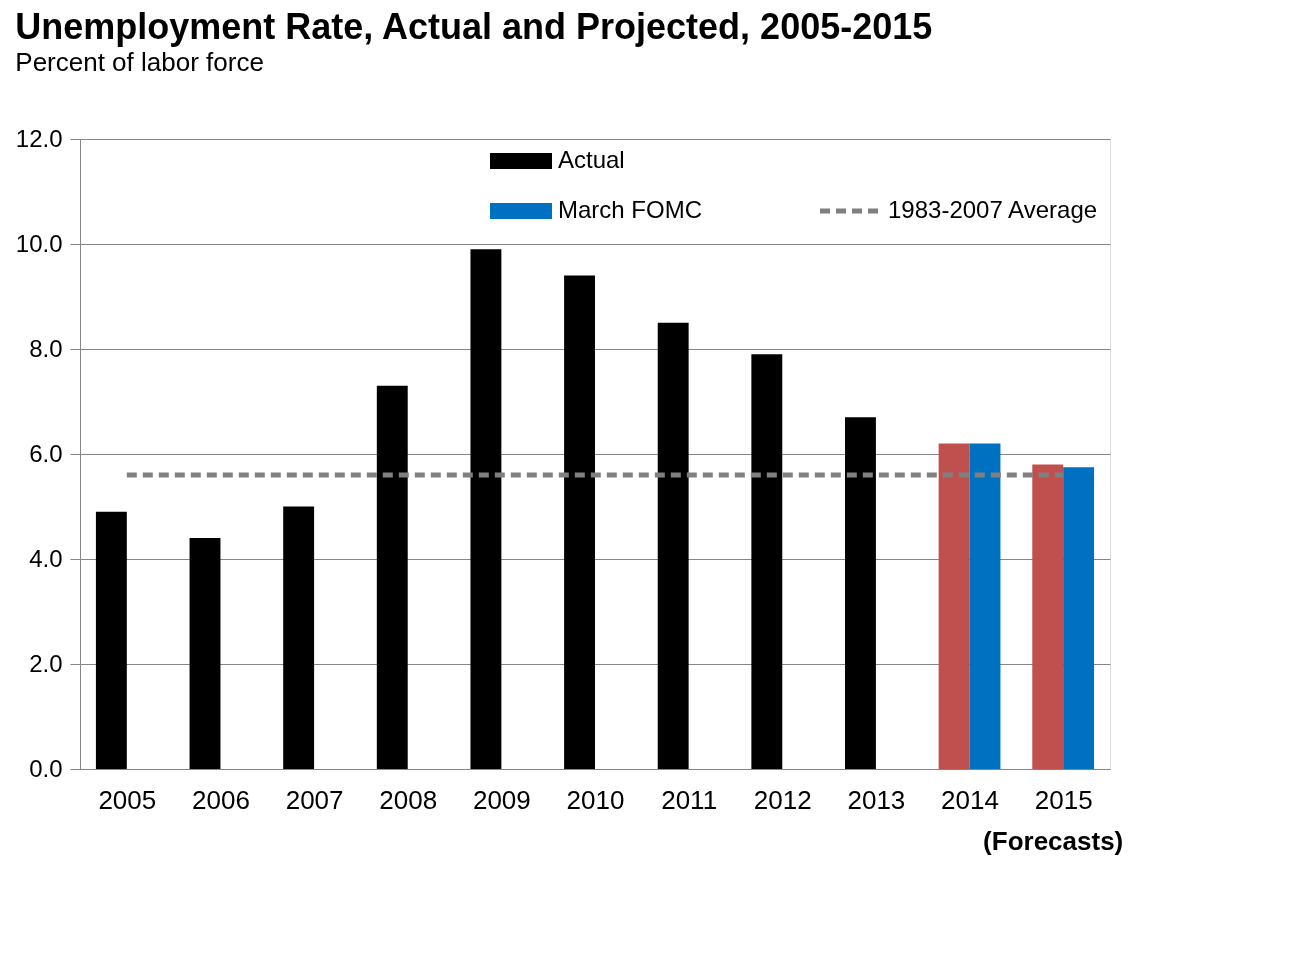  I want to click on y-tick-label: 6.0, so click(46, 453).